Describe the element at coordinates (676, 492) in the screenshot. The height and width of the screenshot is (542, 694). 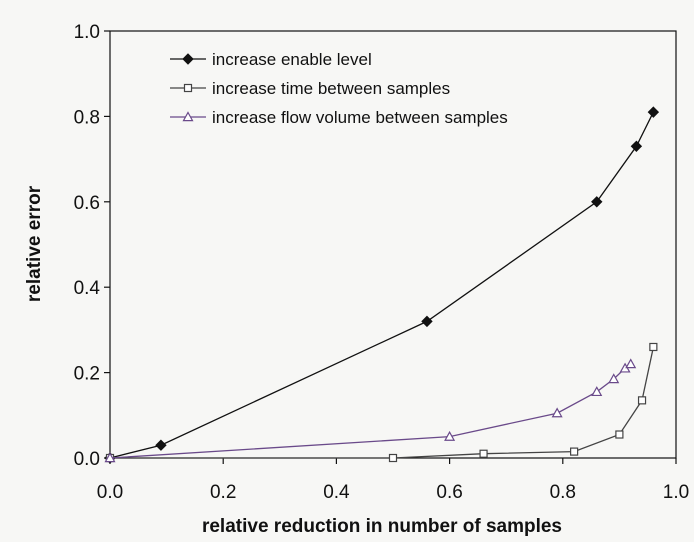
I see `x-tick-label: 1.0` at that location.